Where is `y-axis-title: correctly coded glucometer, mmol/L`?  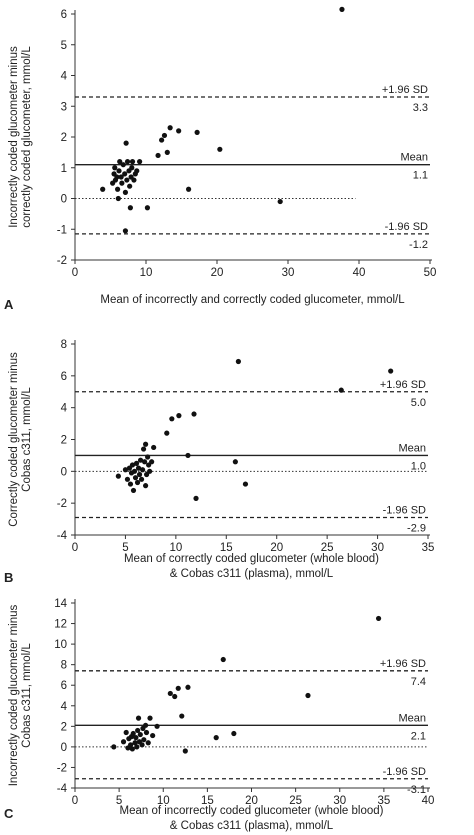
y-axis-title: correctly coded glucometer, mmol/L is located at coordinates (27, 137).